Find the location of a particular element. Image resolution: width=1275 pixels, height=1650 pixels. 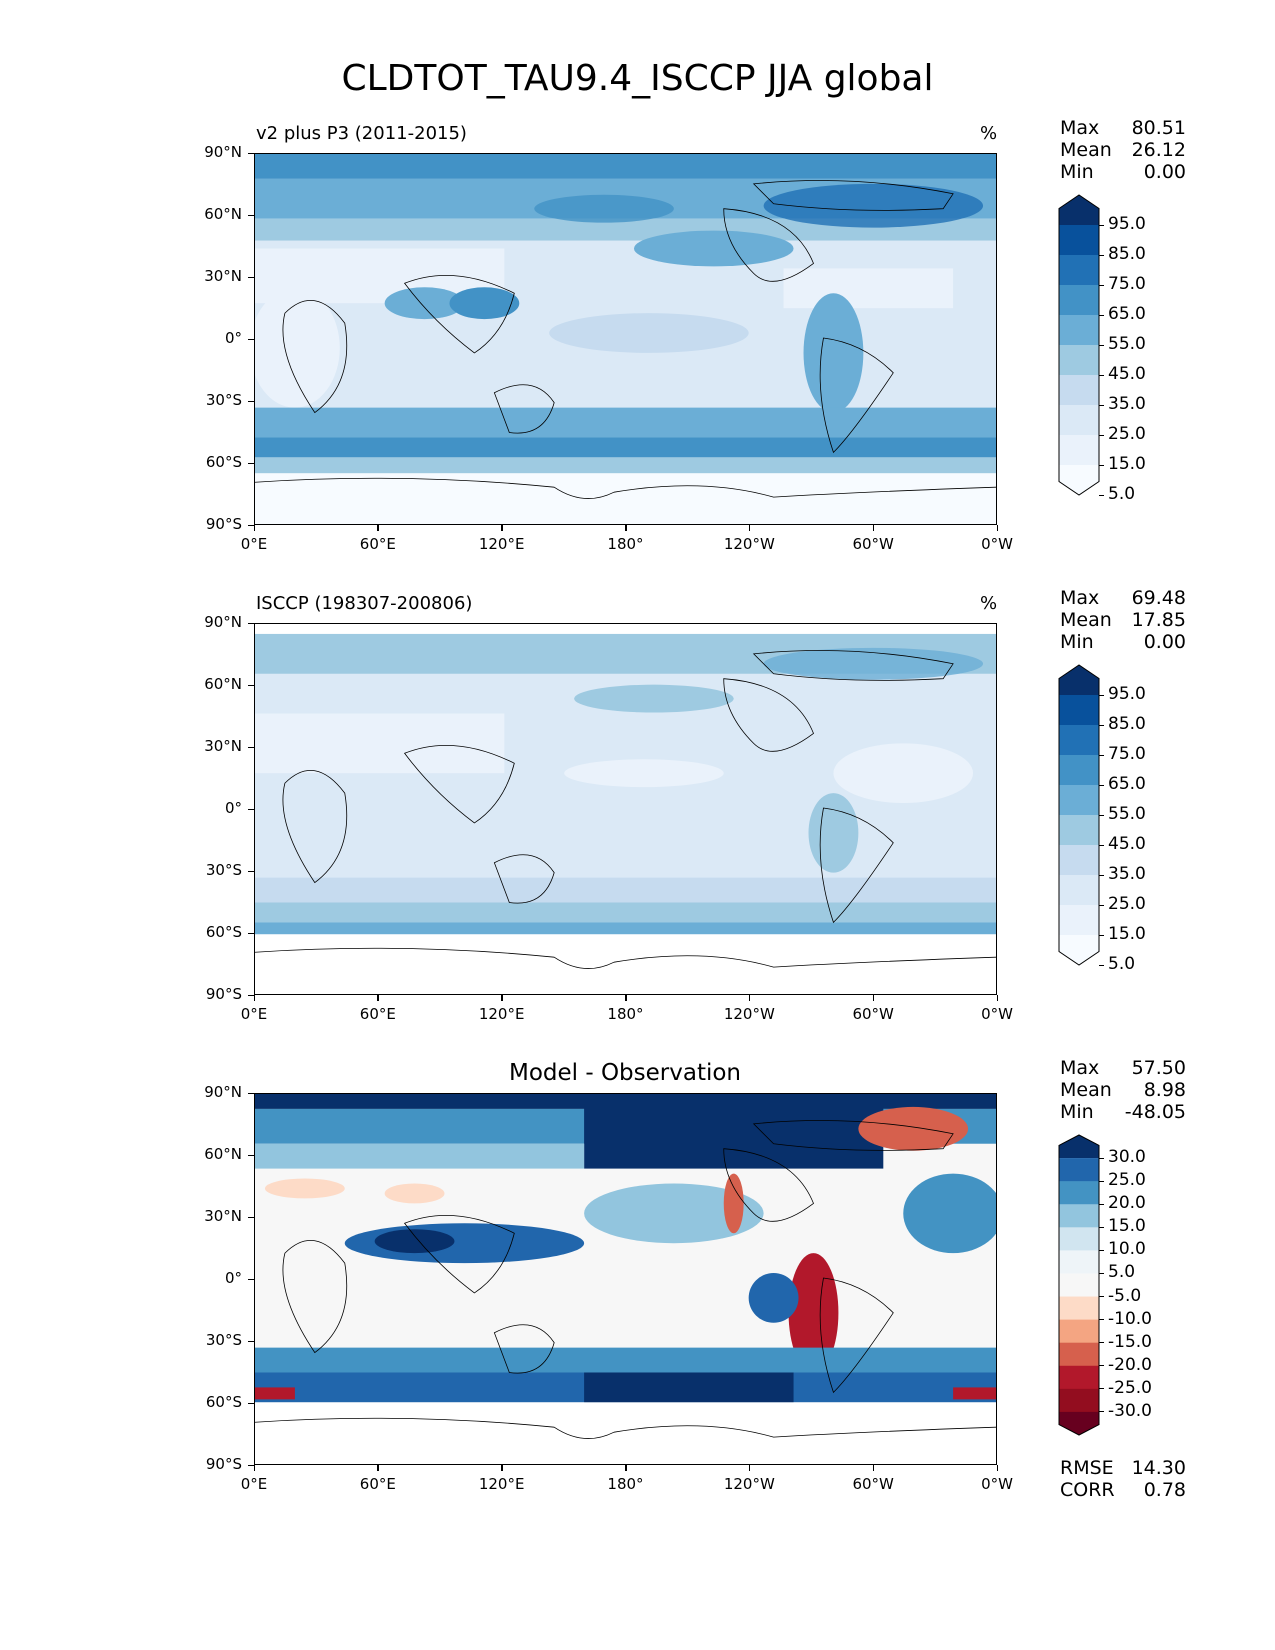

x-tick-label: 120°E is located at coordinates (501, 544).